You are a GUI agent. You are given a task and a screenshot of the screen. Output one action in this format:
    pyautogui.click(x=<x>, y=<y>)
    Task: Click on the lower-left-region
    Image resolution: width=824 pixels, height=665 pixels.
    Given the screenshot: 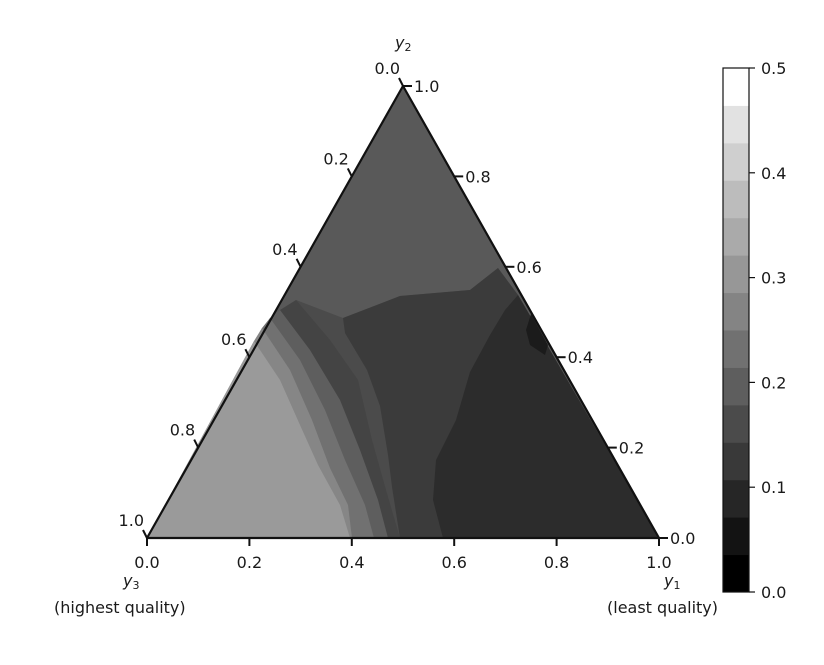 What is the action you would take?
    pyautogui.click(x=248, y=439)
    